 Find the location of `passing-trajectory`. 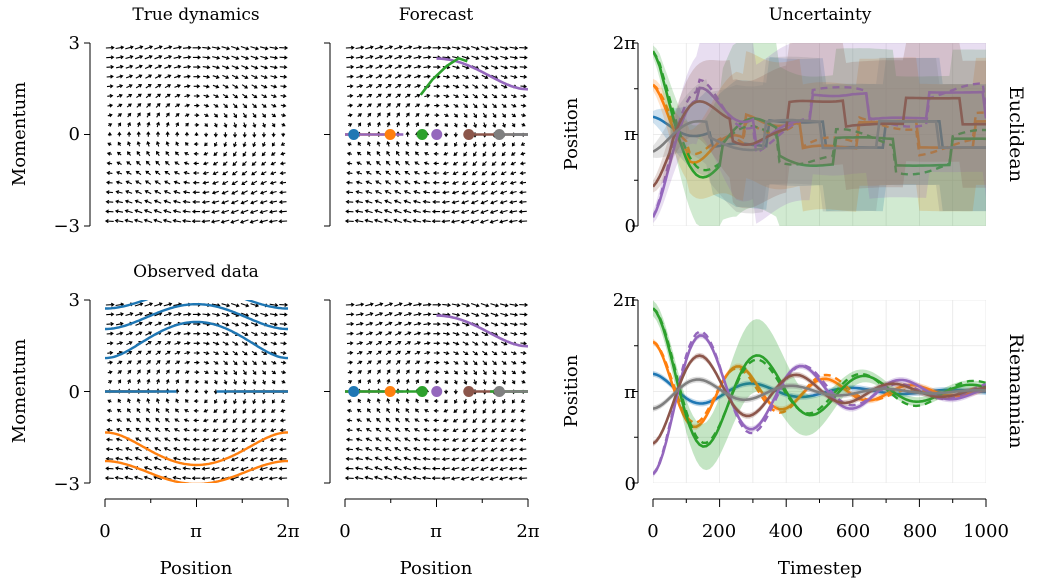

passing-trajectory is located at coordinates (196, 340).